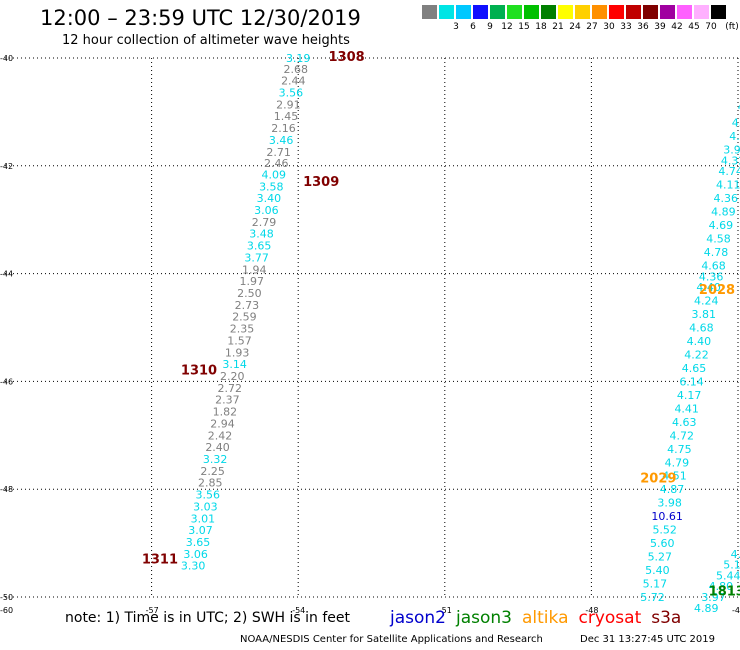 Image resolution: width=740 pixels, height=650 pixels. I want to click on wave-height-value: 4.69, so click(721, 225).